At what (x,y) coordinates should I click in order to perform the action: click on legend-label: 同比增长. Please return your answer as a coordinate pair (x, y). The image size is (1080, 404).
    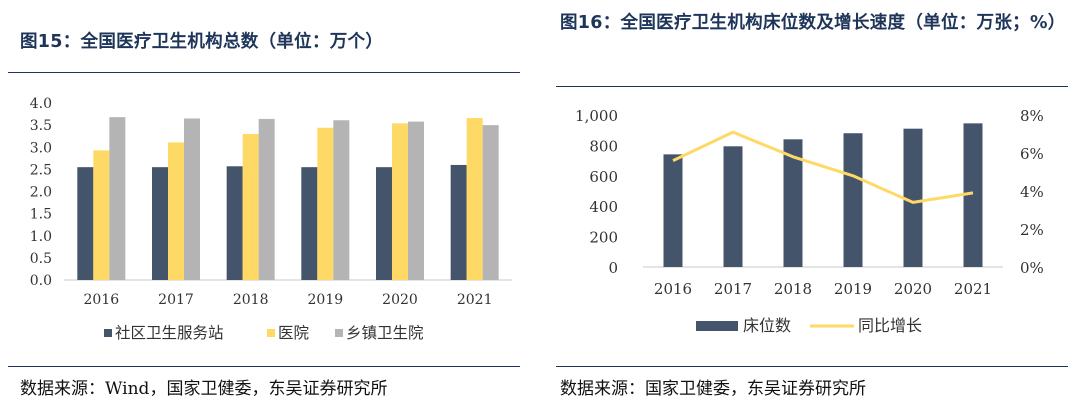
    Looking at the image, I should click on (890, 325).